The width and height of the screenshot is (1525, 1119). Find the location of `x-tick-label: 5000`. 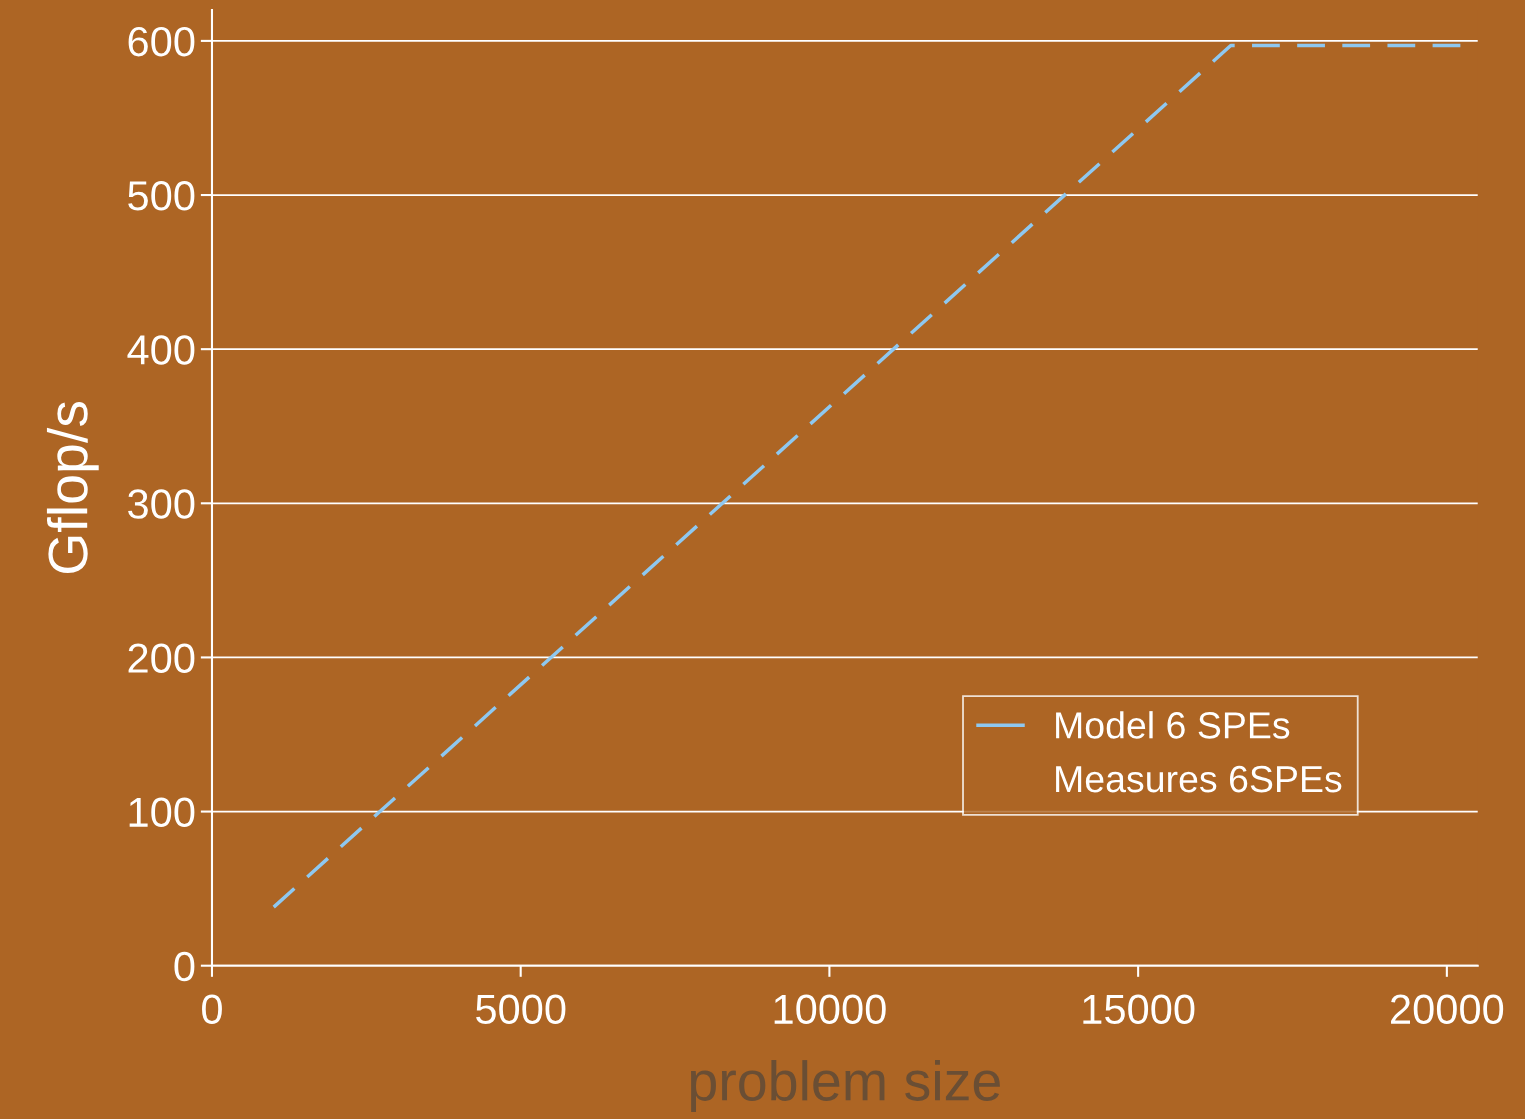

x-tick-label: 5000 is located at coordinates (521, 1009).